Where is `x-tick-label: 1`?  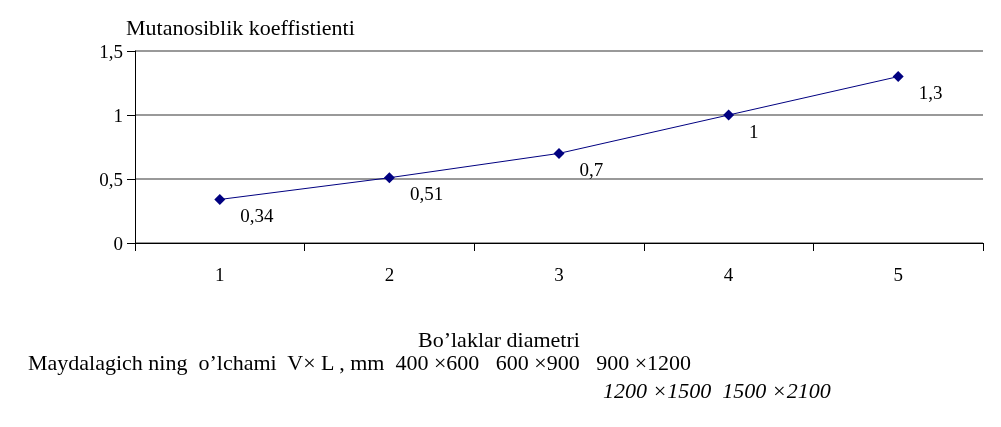 x-tick-label: 1 is located at coordinates (220, 274).